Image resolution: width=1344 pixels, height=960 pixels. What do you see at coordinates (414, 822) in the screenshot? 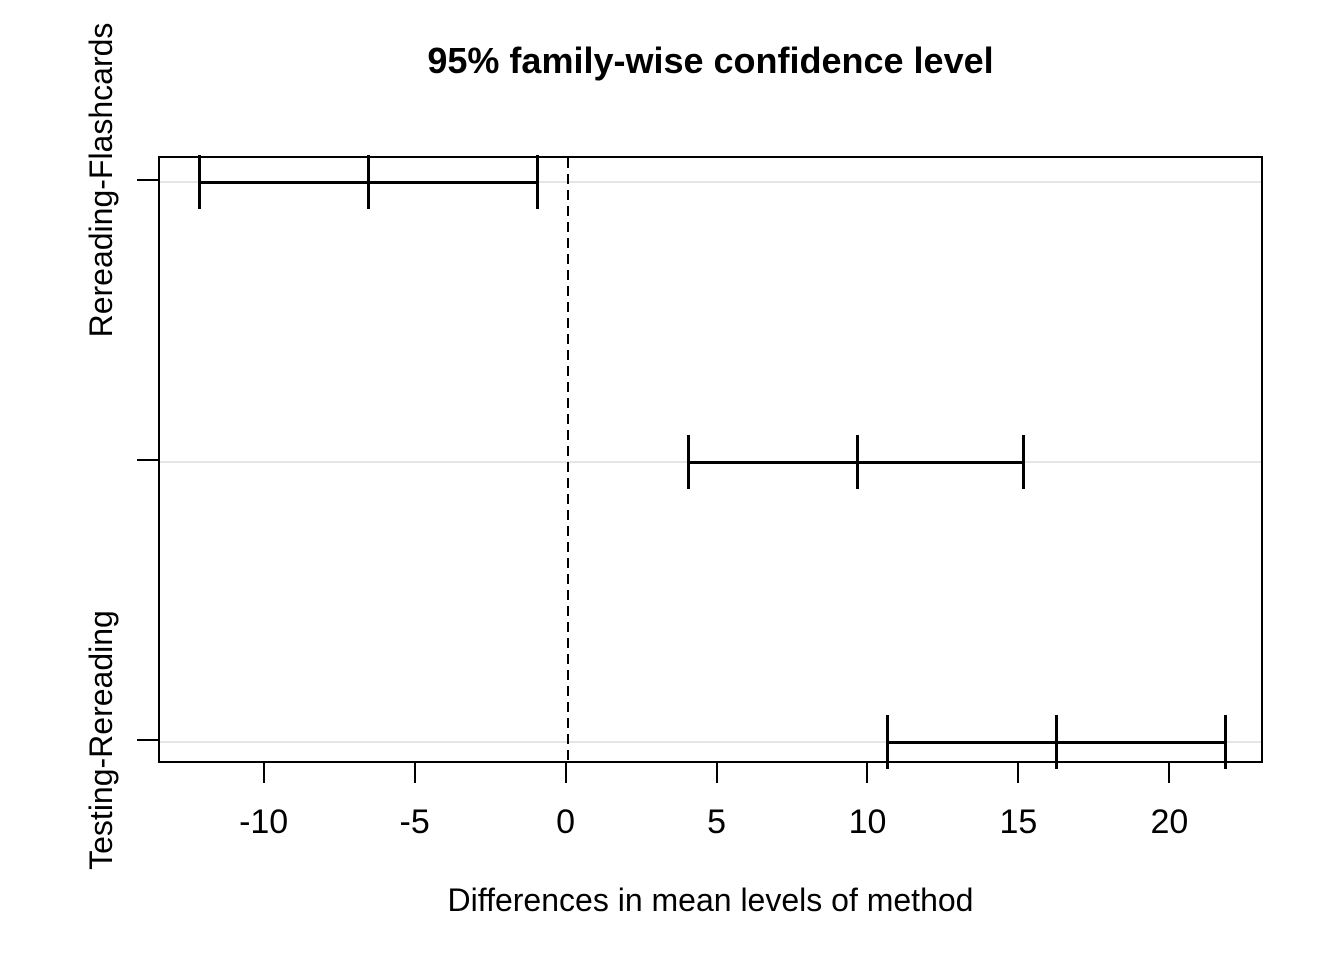
I see `x-axis-tick-label: -5` at bounding box center [414, 822].